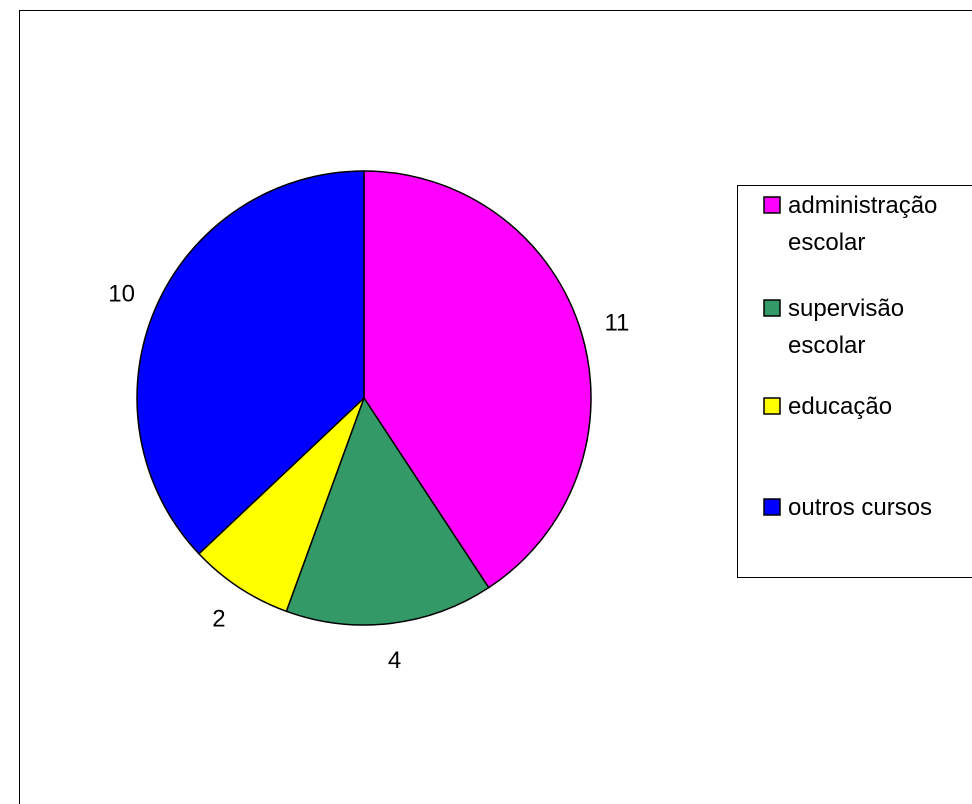  What do you see at coordinates (121, 293) in the screenshot?
I see `slice-data-label: 10` at bounding box center [121, 293].